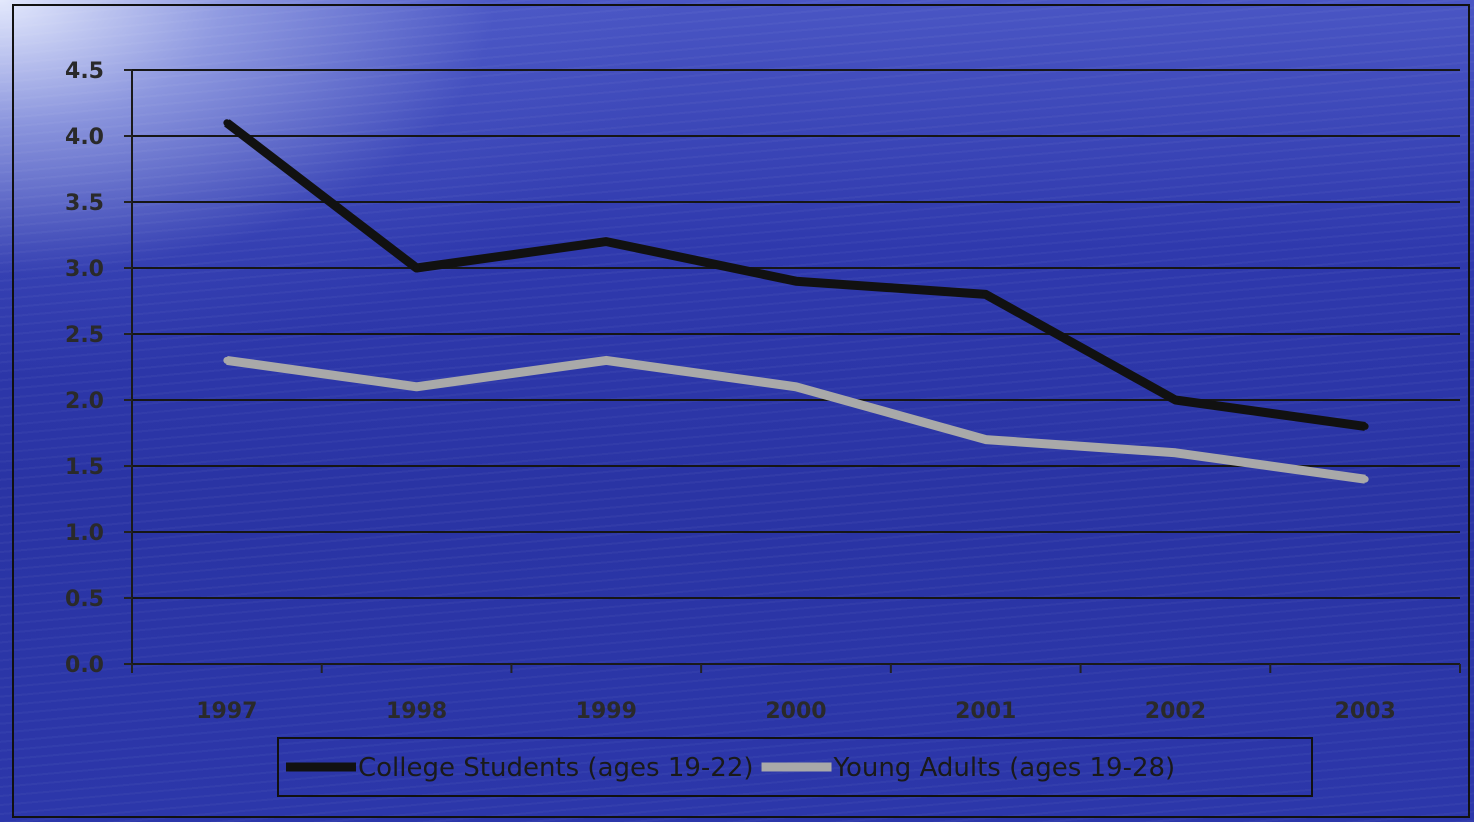 The height and width of the screenshot is (822, 1474). Describe the element at coordinates (226, 711) in the screenshot. I see `x-tick-label: 1997` at that location.